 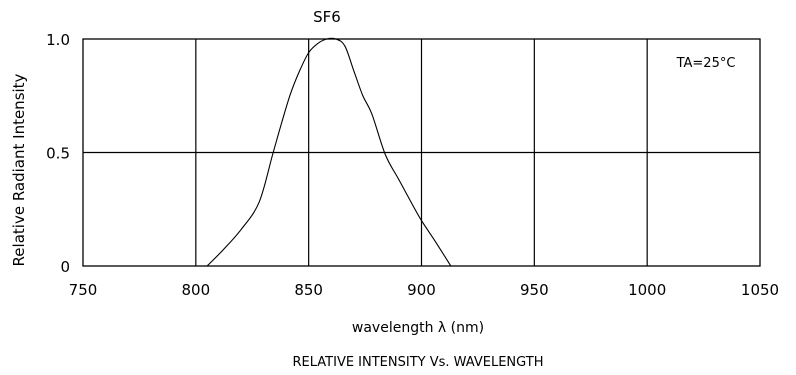 What do you see at coordinates (65, 267) in the screenshot?
I see `y-tick-label: 0` at bounding box center [65, 267].